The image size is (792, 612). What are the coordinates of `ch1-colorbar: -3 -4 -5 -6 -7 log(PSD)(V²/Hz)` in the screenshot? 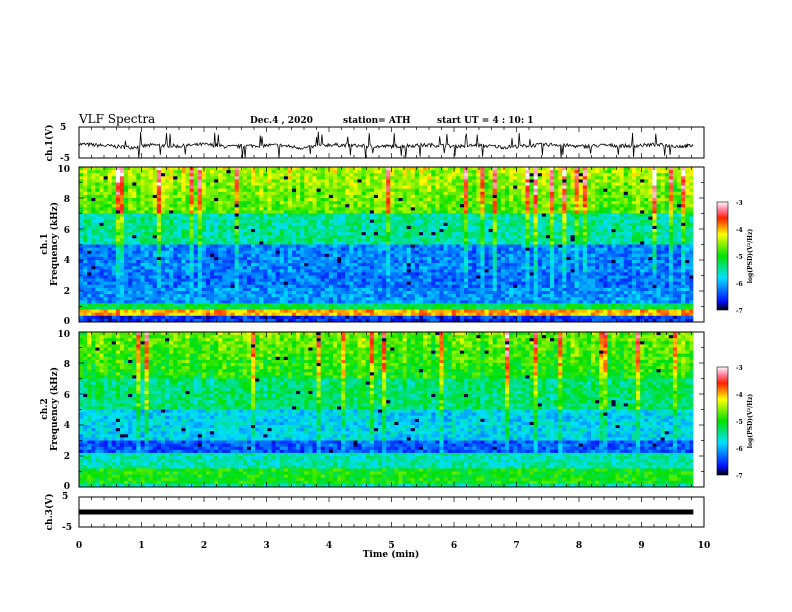 It's located at (735, 257).